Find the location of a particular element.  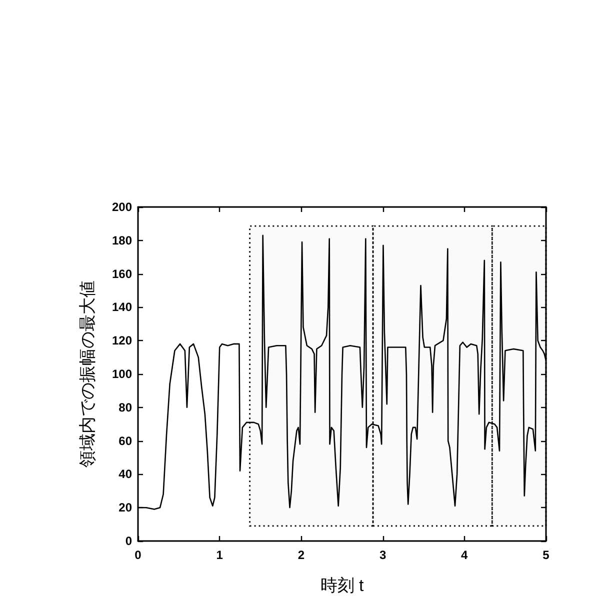

y-tick-label: 200 is located at coordinates (122, 207).